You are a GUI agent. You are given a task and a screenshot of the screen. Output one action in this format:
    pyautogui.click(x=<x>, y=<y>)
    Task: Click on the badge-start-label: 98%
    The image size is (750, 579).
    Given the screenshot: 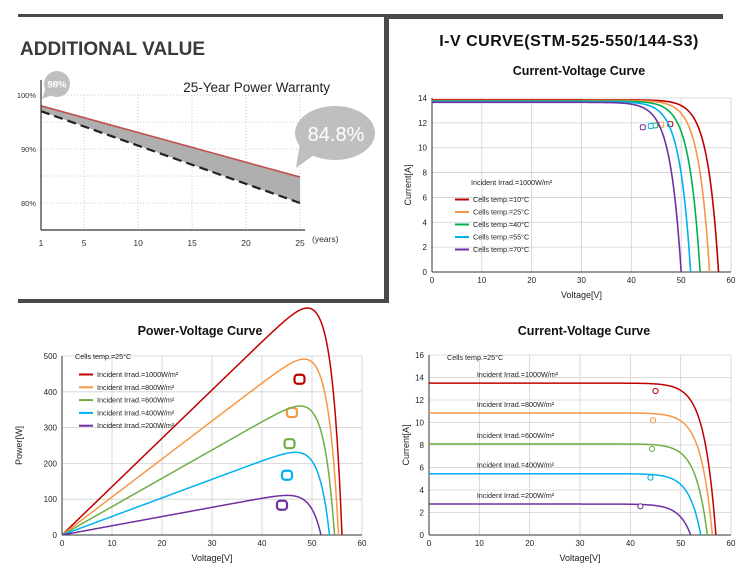 What is the action you would take?
    pyautogui.click(x=57, y=85)
    